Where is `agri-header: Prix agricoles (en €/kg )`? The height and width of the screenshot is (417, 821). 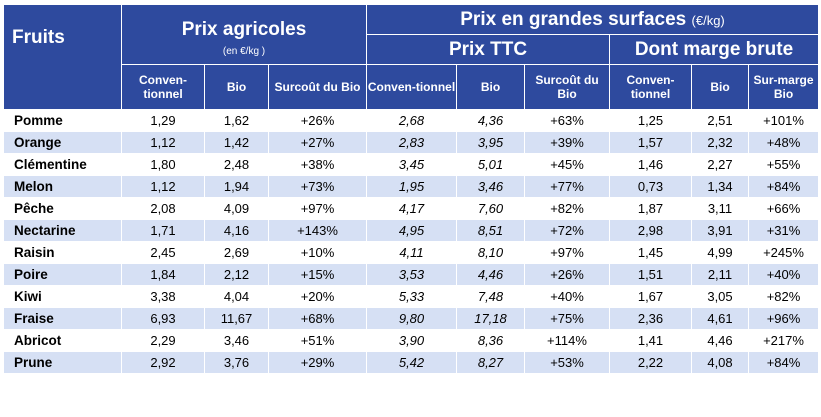
agri-header: Prix agricoles (en €/kg ) is located at coordinates (244, 34).